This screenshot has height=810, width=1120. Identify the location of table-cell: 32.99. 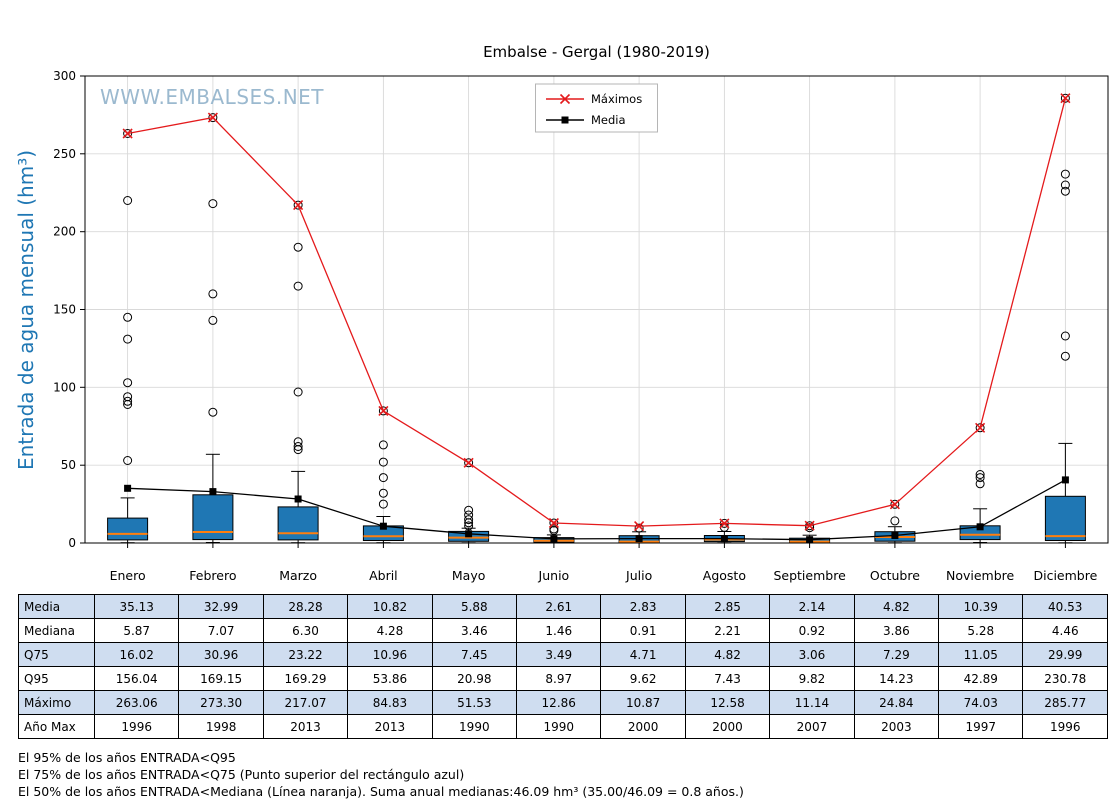
(221, 606).